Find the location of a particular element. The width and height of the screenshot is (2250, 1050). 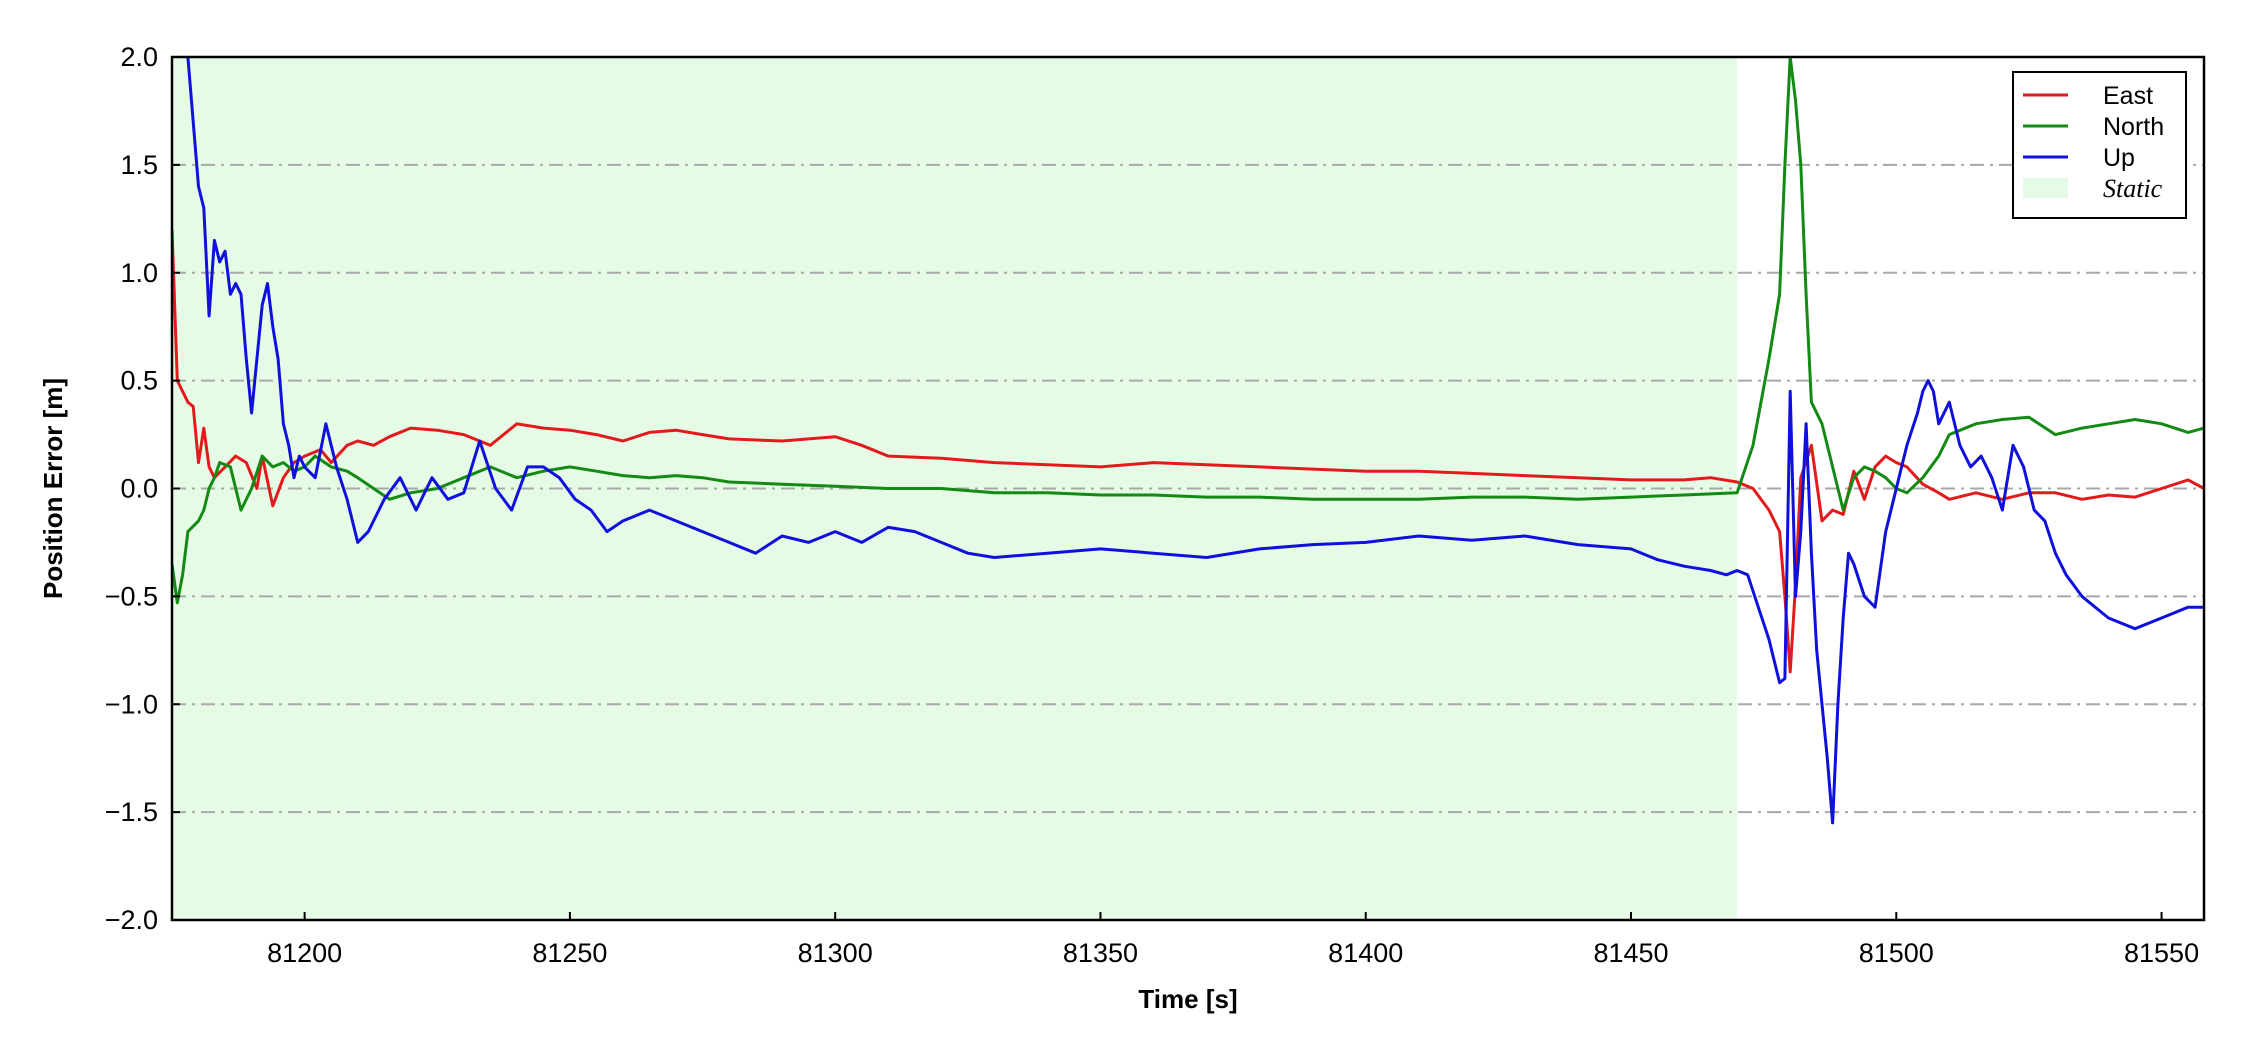

legend-label-static: Static is located at coordinates (2133, 188).